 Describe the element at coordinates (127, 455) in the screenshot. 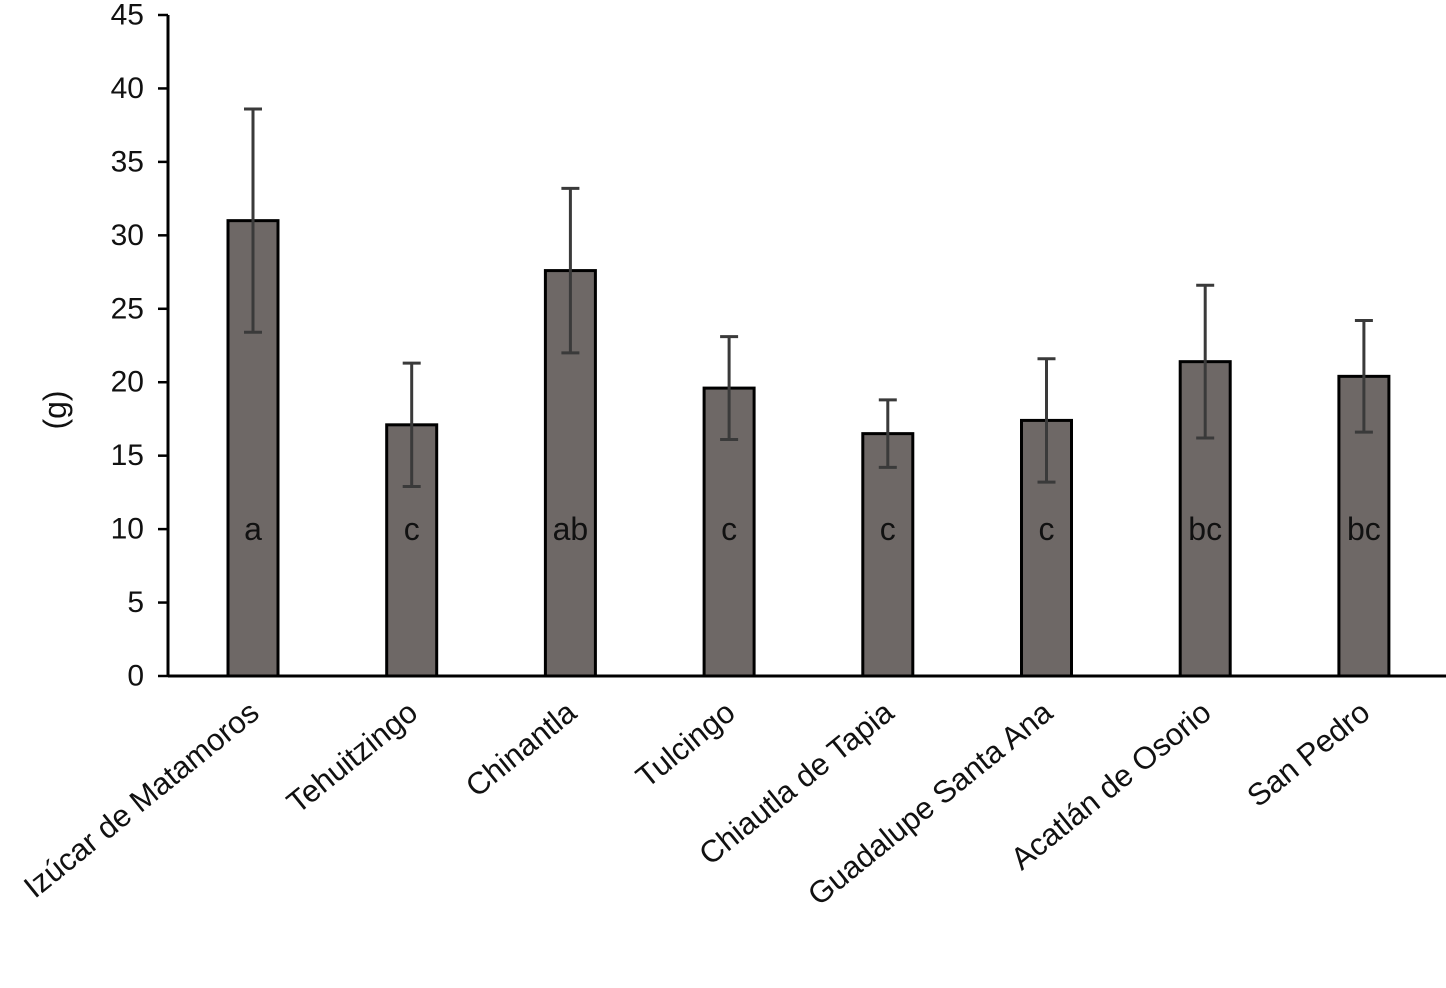

I see `y-tick-label: 15` at that location.